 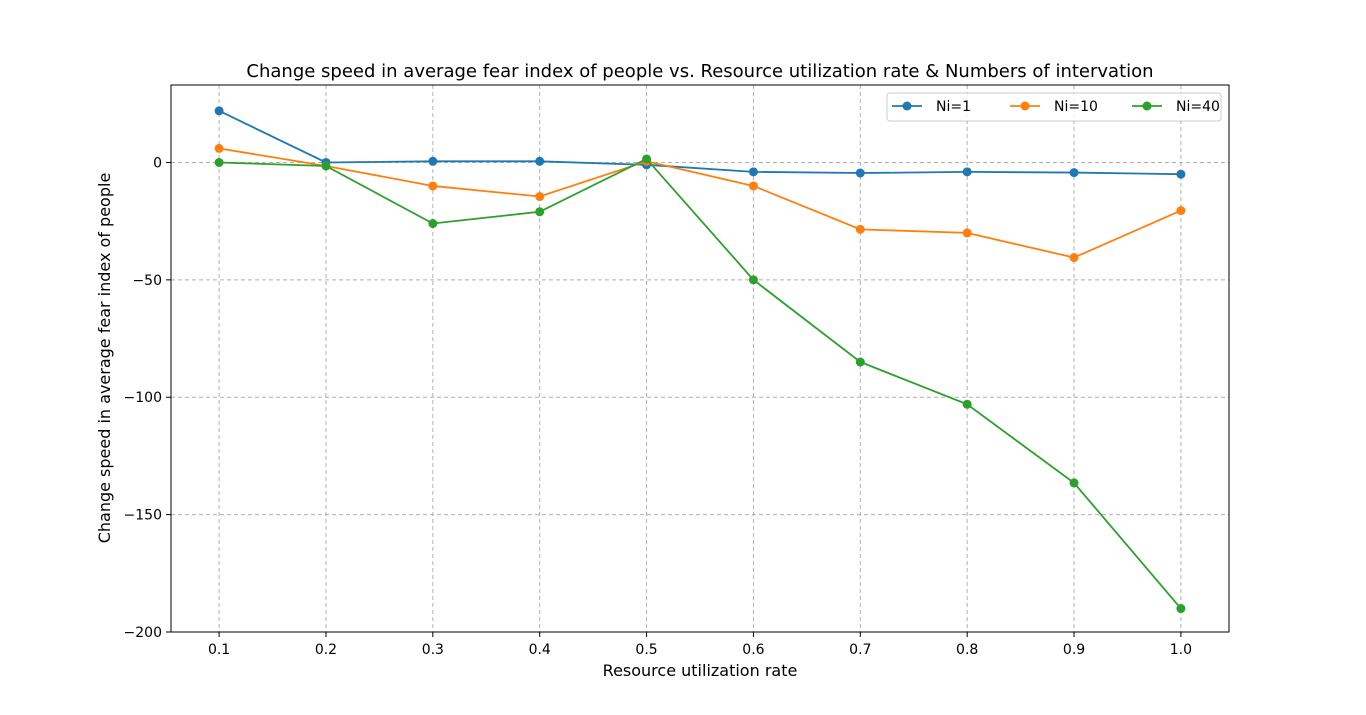 I want to click on x-tick-label: 0.3, so click(x=433, y=650).